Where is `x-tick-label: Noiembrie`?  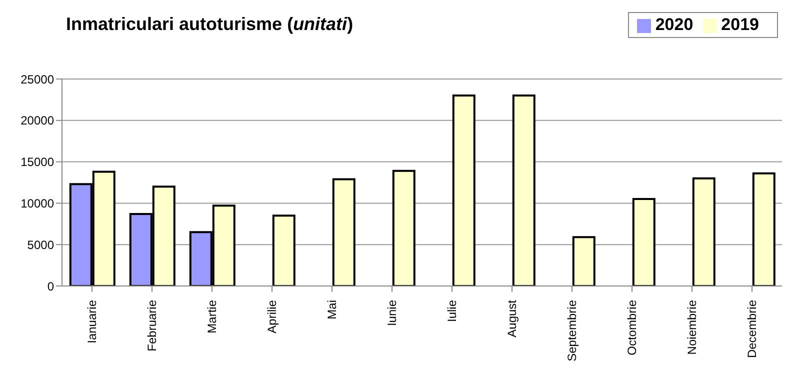 x-tick-label: Noiembrie is located at coordinates (692, 327).